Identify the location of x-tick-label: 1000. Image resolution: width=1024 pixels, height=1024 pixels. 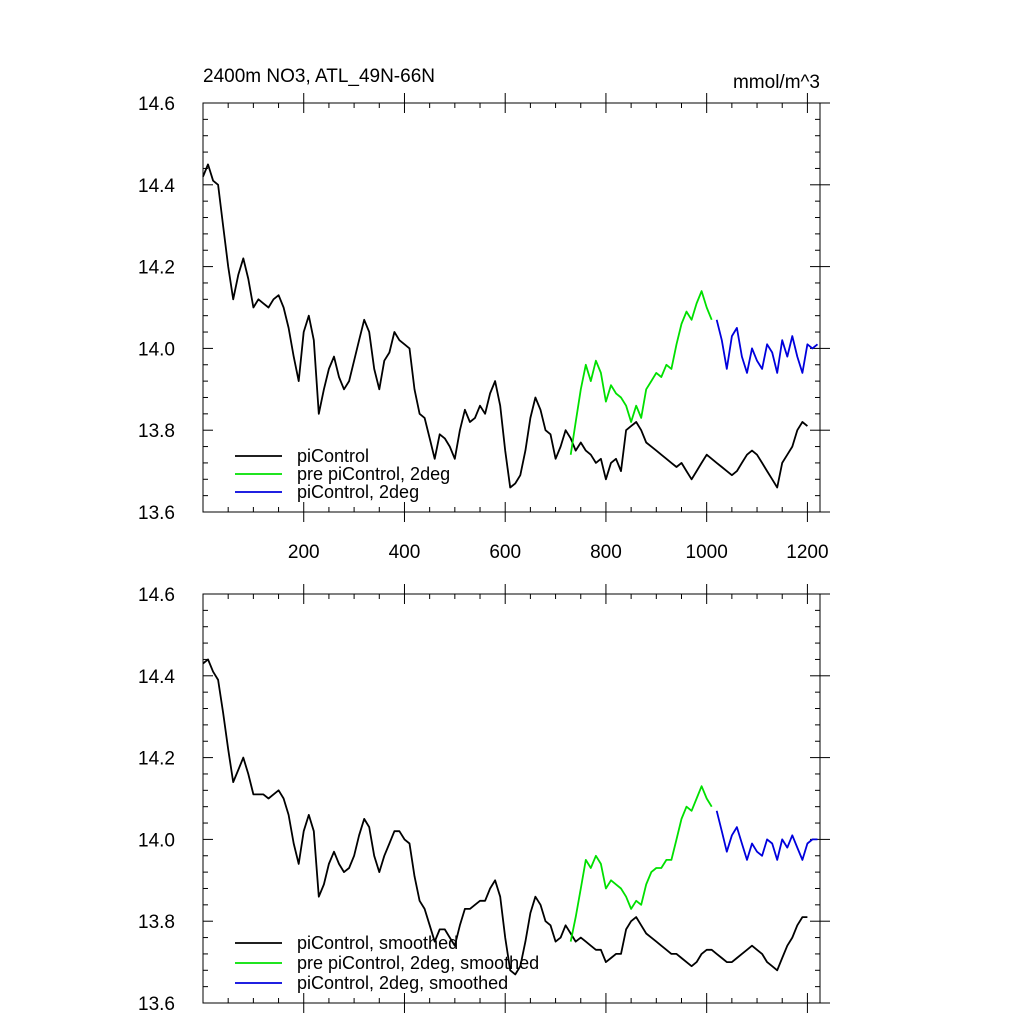
(707, 552).